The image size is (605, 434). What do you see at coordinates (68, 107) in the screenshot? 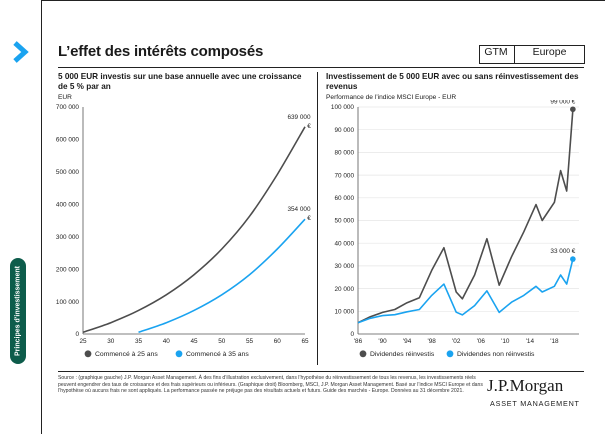
I see `y-tick-label: 700 000` at bounding box center [68, 107].